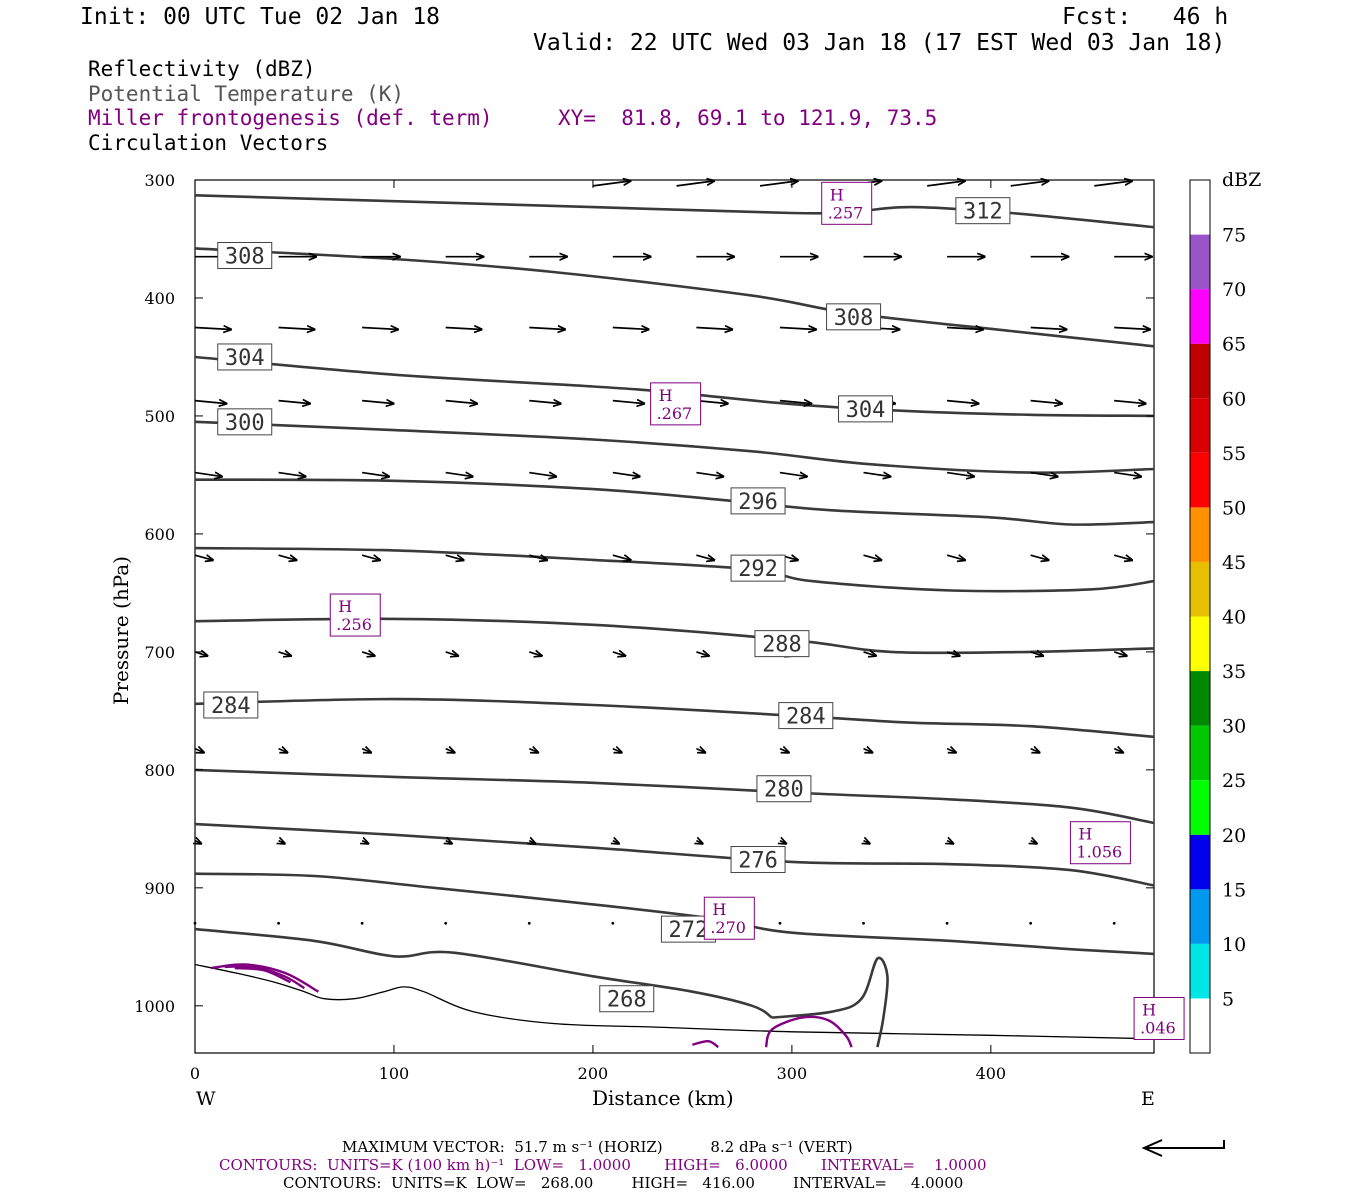 The width and height of the screenshot is (1350, 1200). What do you see at coordinates (1234, 290) in the screenshot?
I see `colorbar-label: 70` at bounding box center [1234, 290].